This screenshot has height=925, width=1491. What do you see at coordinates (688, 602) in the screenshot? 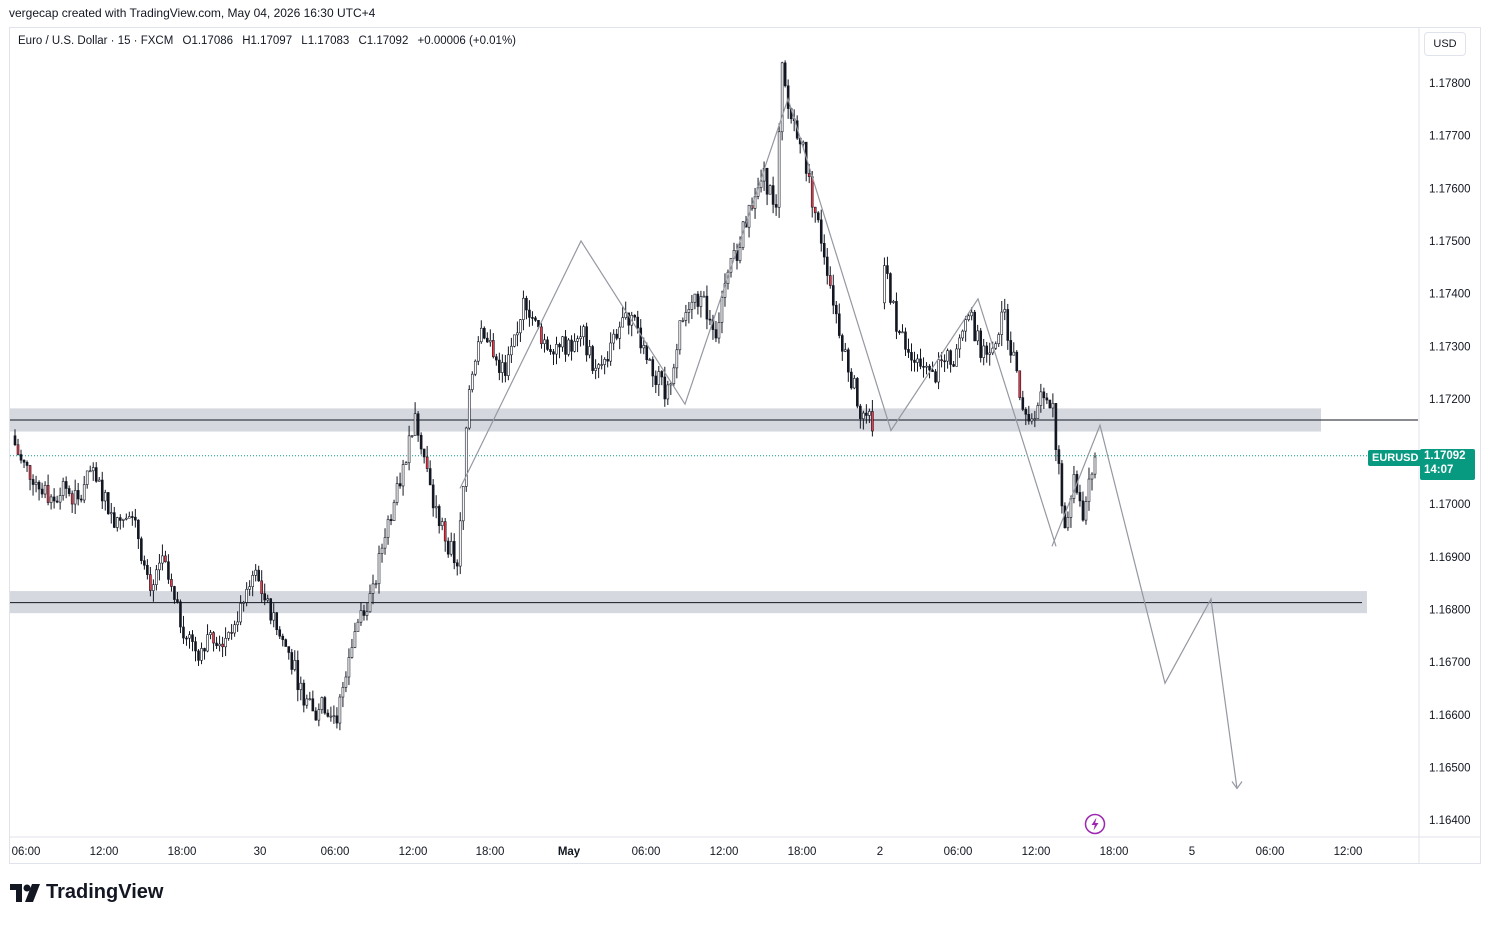
I see `sr-zone` at bounding box center [688, 602].